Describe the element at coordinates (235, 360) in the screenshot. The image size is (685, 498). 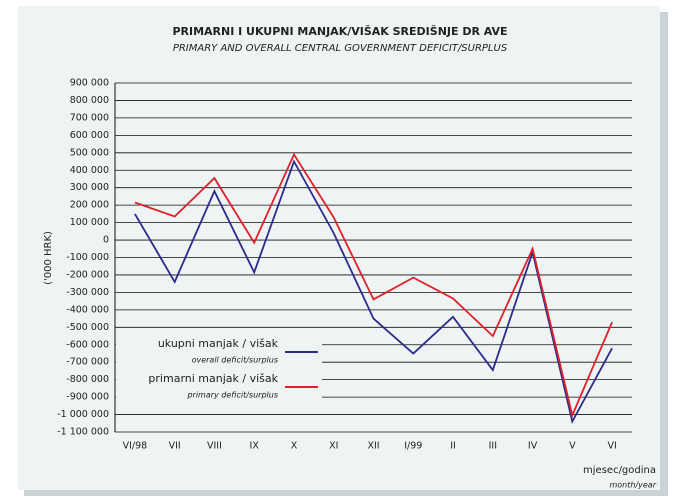
I see `legend-label-en: overall deficit/surplus` at that location.